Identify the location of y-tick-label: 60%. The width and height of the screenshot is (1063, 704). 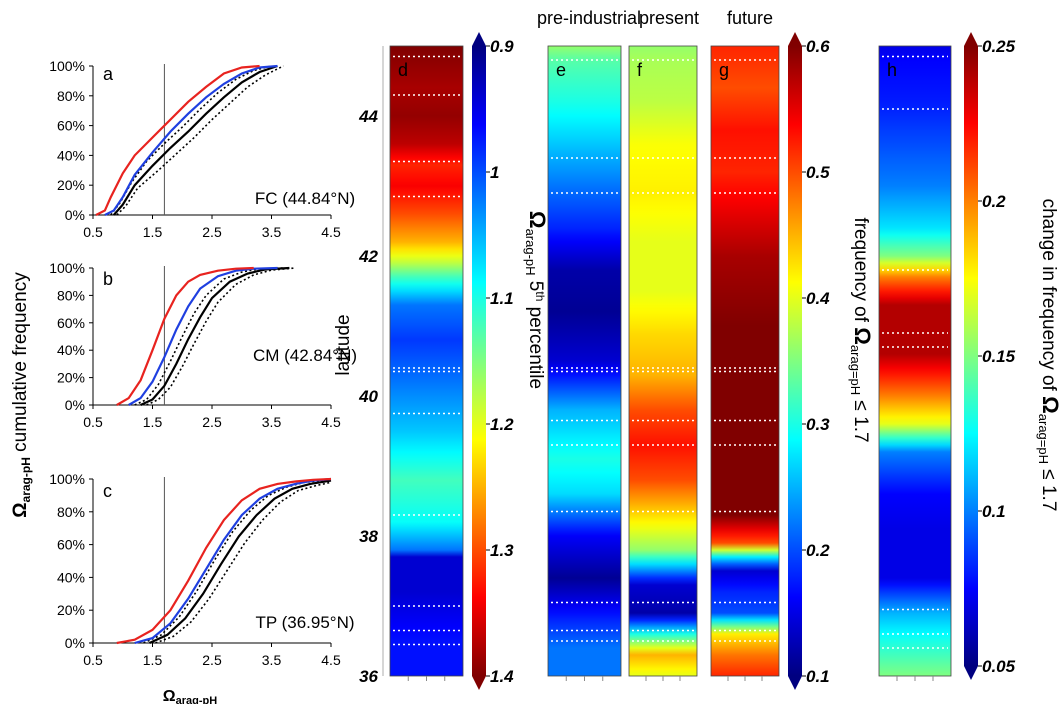
(71, 126).